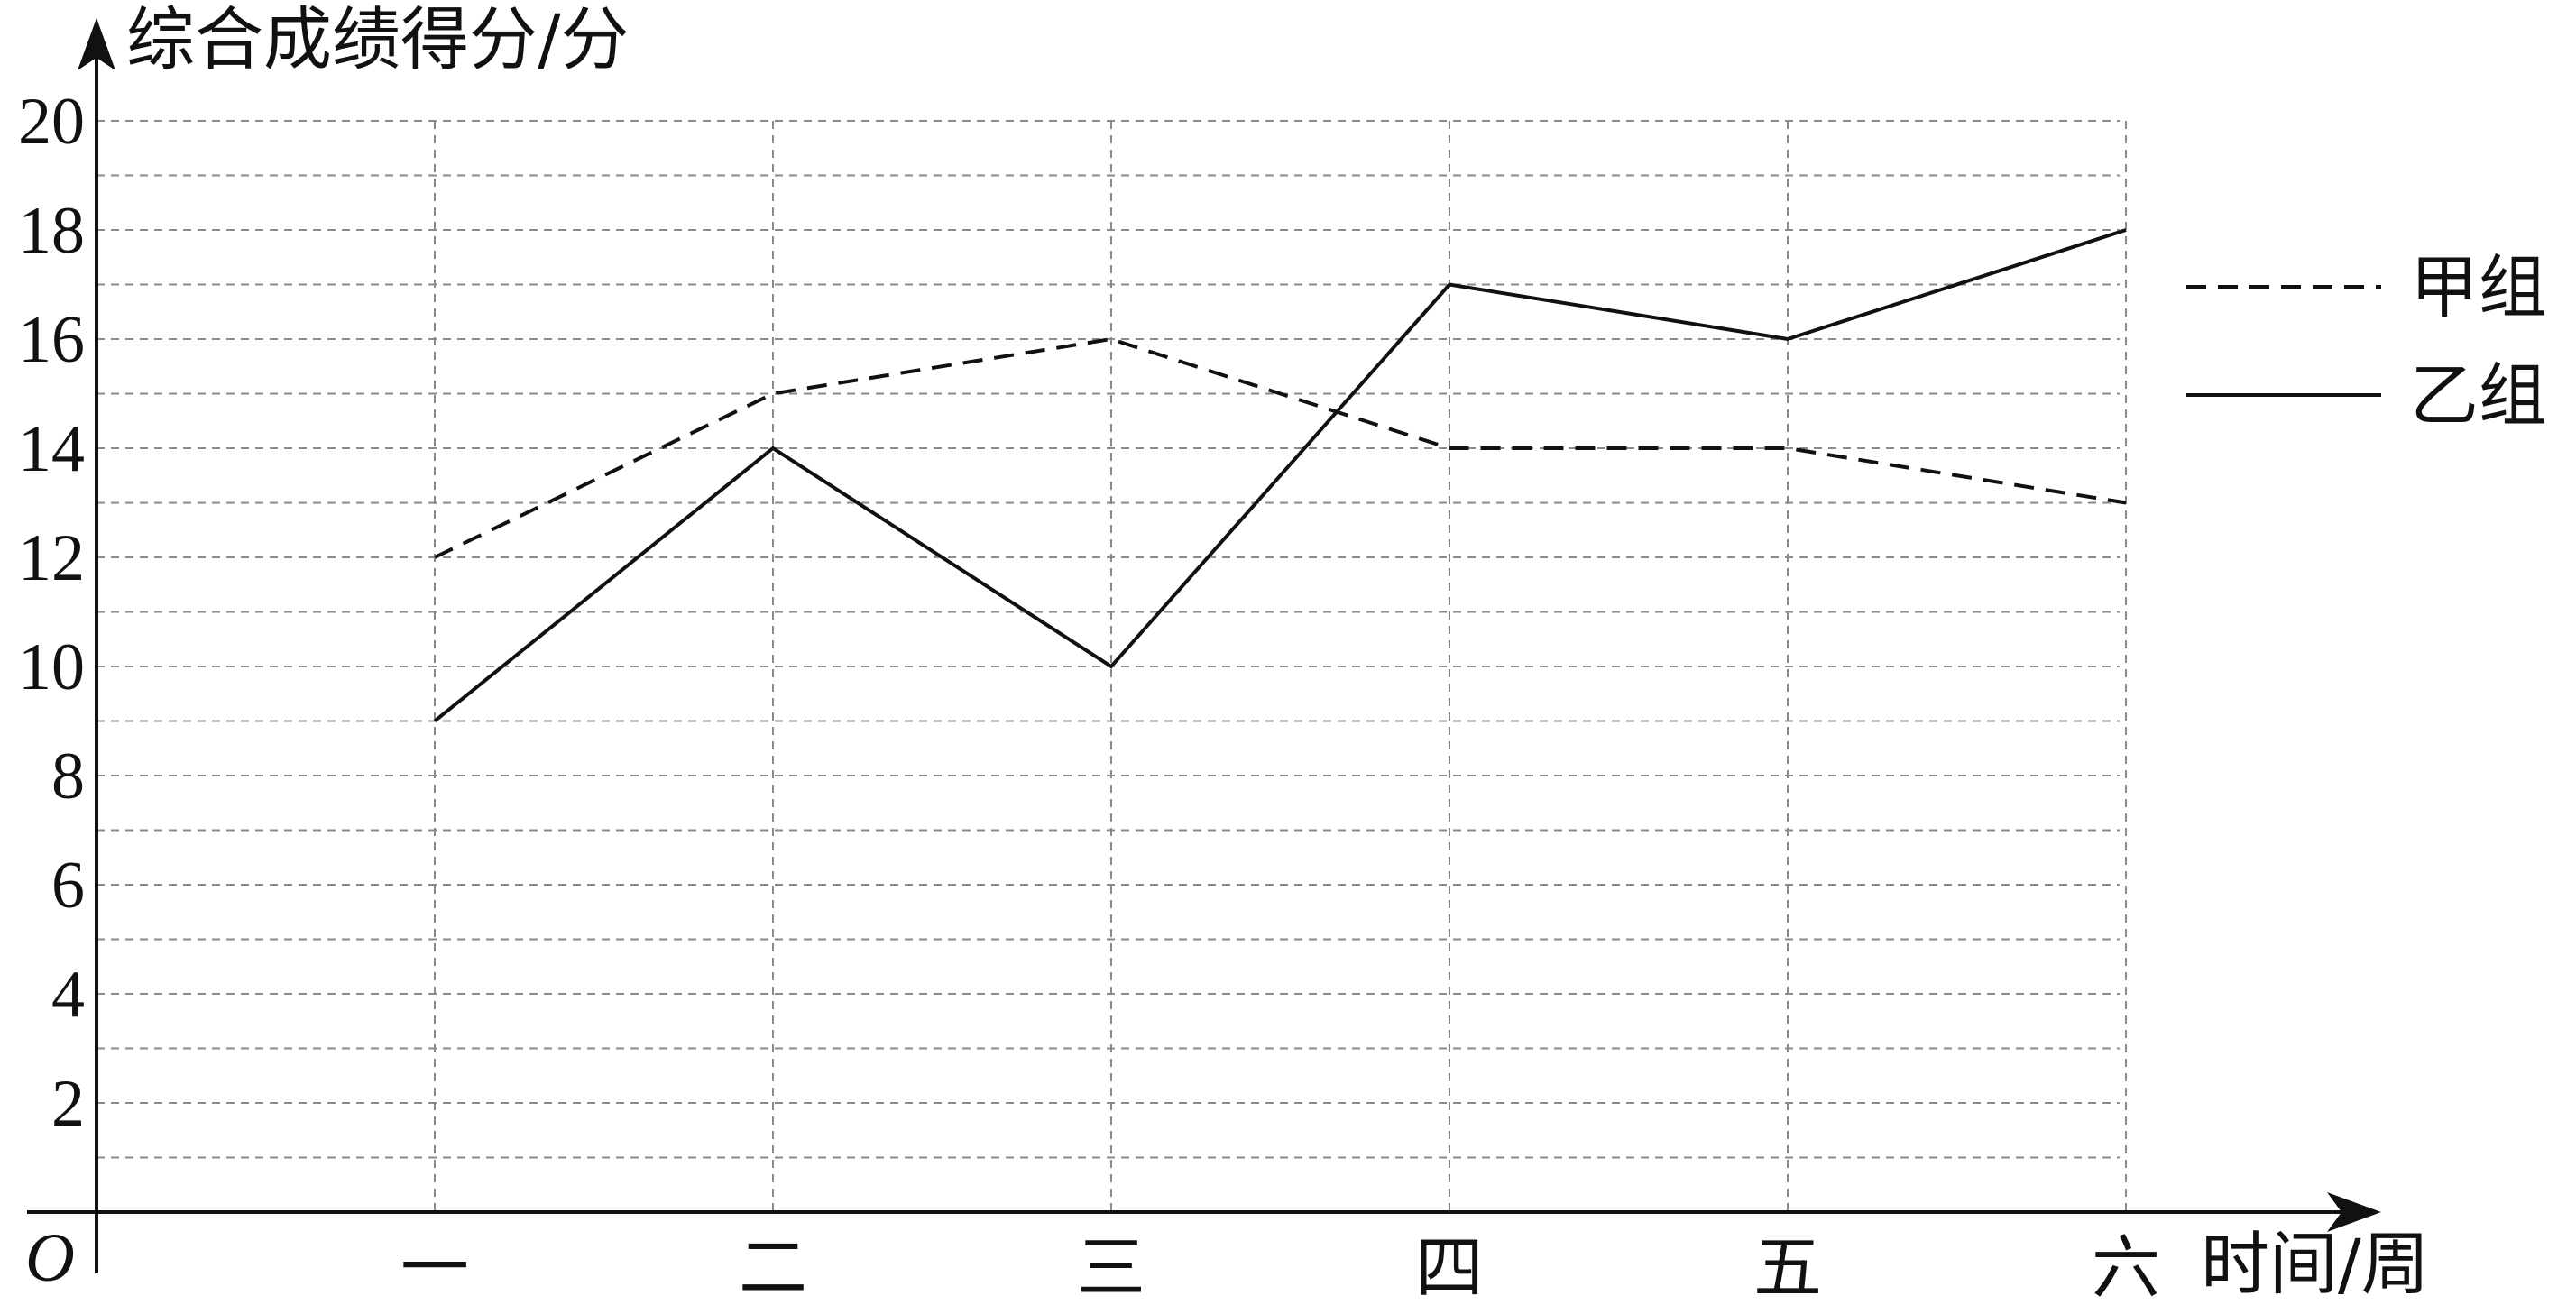  I want to click on y-axis-arrow, so click(96, 44).